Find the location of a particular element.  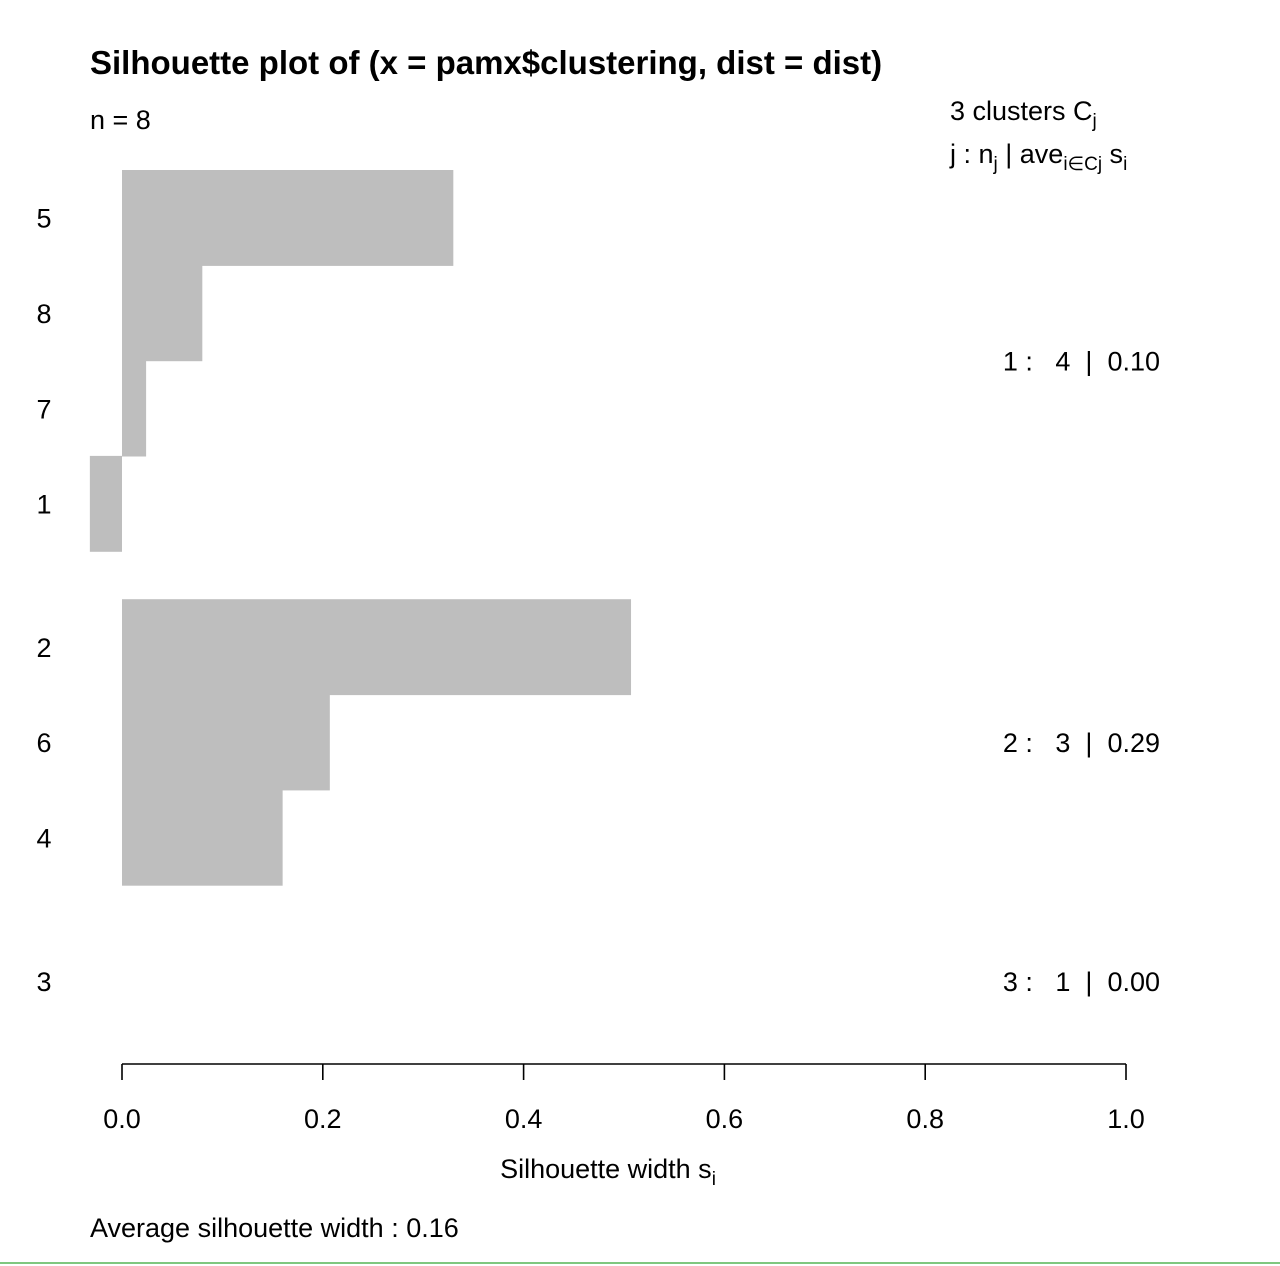

row-label: 3 is located at coordinates (43, 982).